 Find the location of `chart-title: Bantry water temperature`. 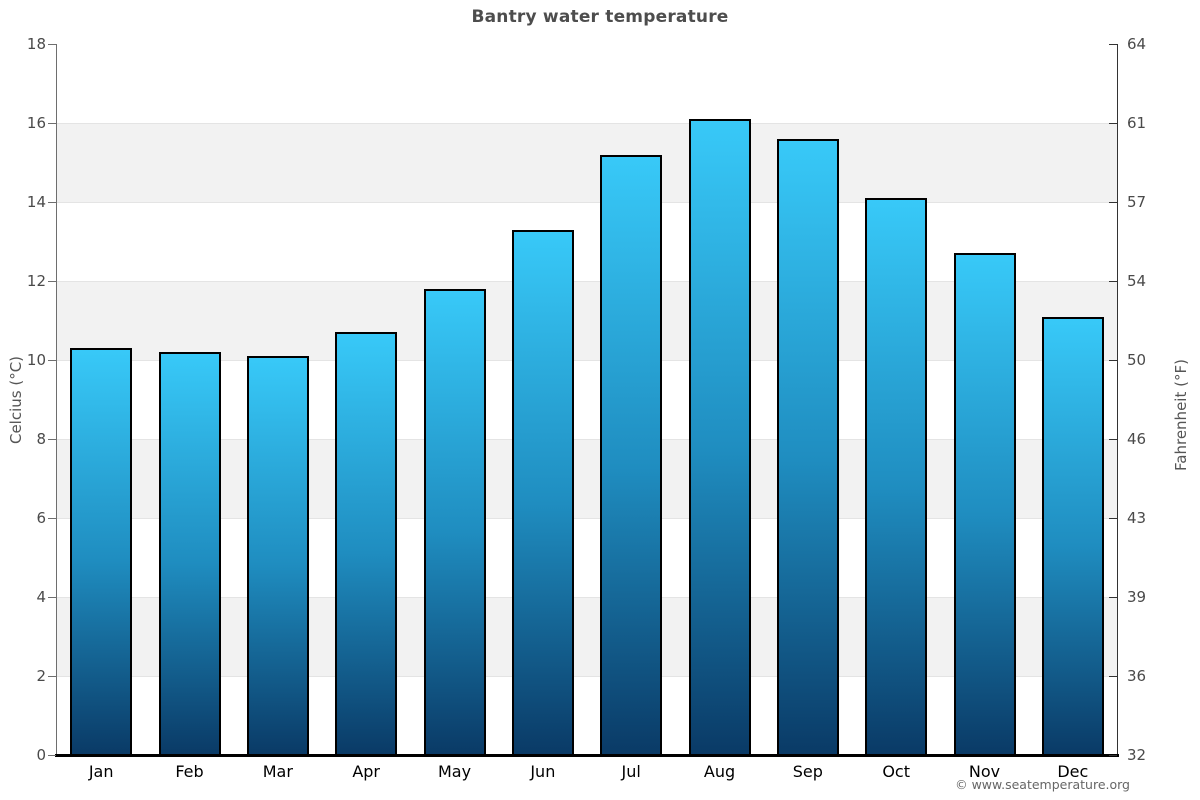

chart-title: Bantry water temperature is located at coordinates (600, 17).